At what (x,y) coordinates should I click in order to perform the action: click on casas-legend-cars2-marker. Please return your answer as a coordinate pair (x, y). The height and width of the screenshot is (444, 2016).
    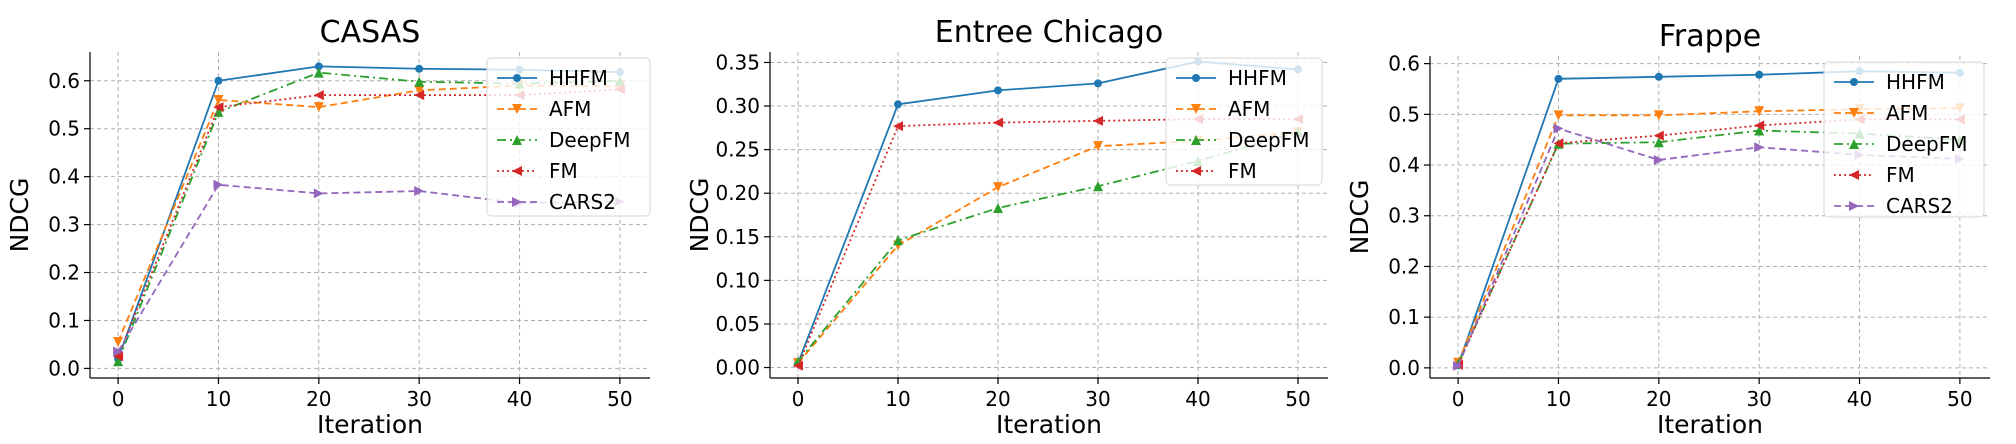
    Looking at the image, I should click on (517, 202).